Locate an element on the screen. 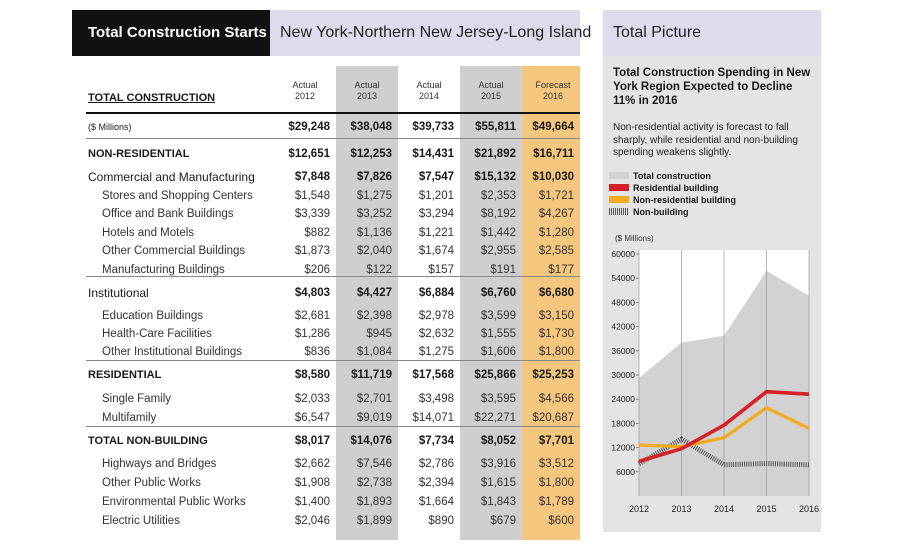 Image resolution: width=900 pixels, height=550 pixels. cell-value: $1,442 is located at coordinates (498, 233).